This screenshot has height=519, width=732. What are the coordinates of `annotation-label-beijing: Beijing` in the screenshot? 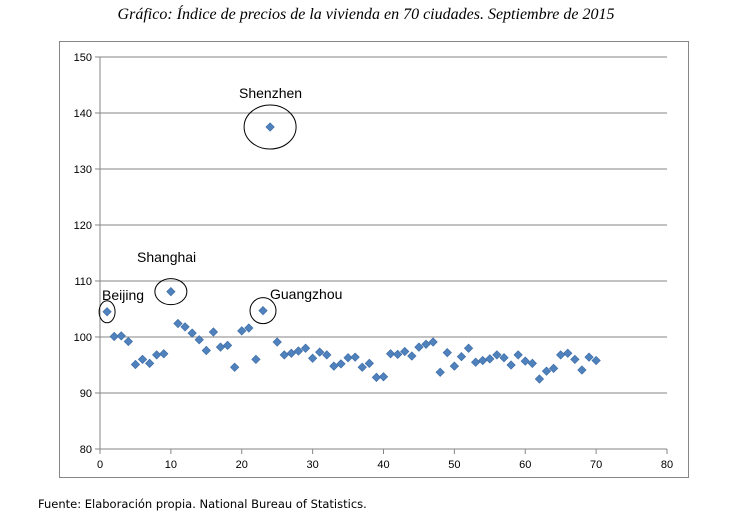 It's located at (123, 295).